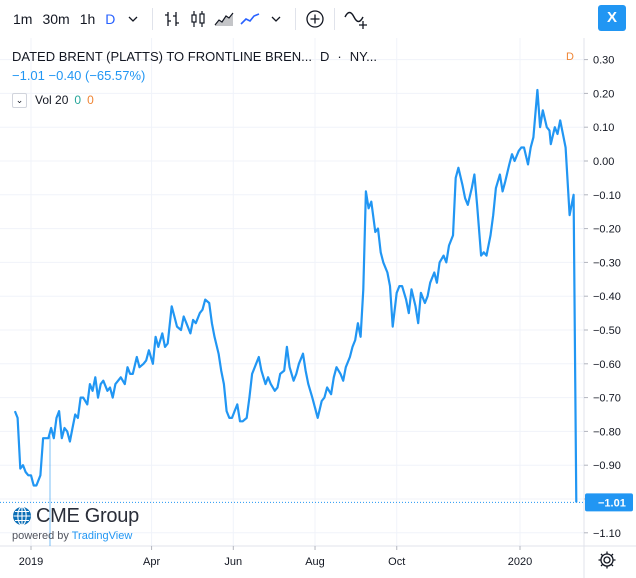 The height and width of the screenshot is (578, 636). I want to click on symbol-interval: D, so click(325, 56).